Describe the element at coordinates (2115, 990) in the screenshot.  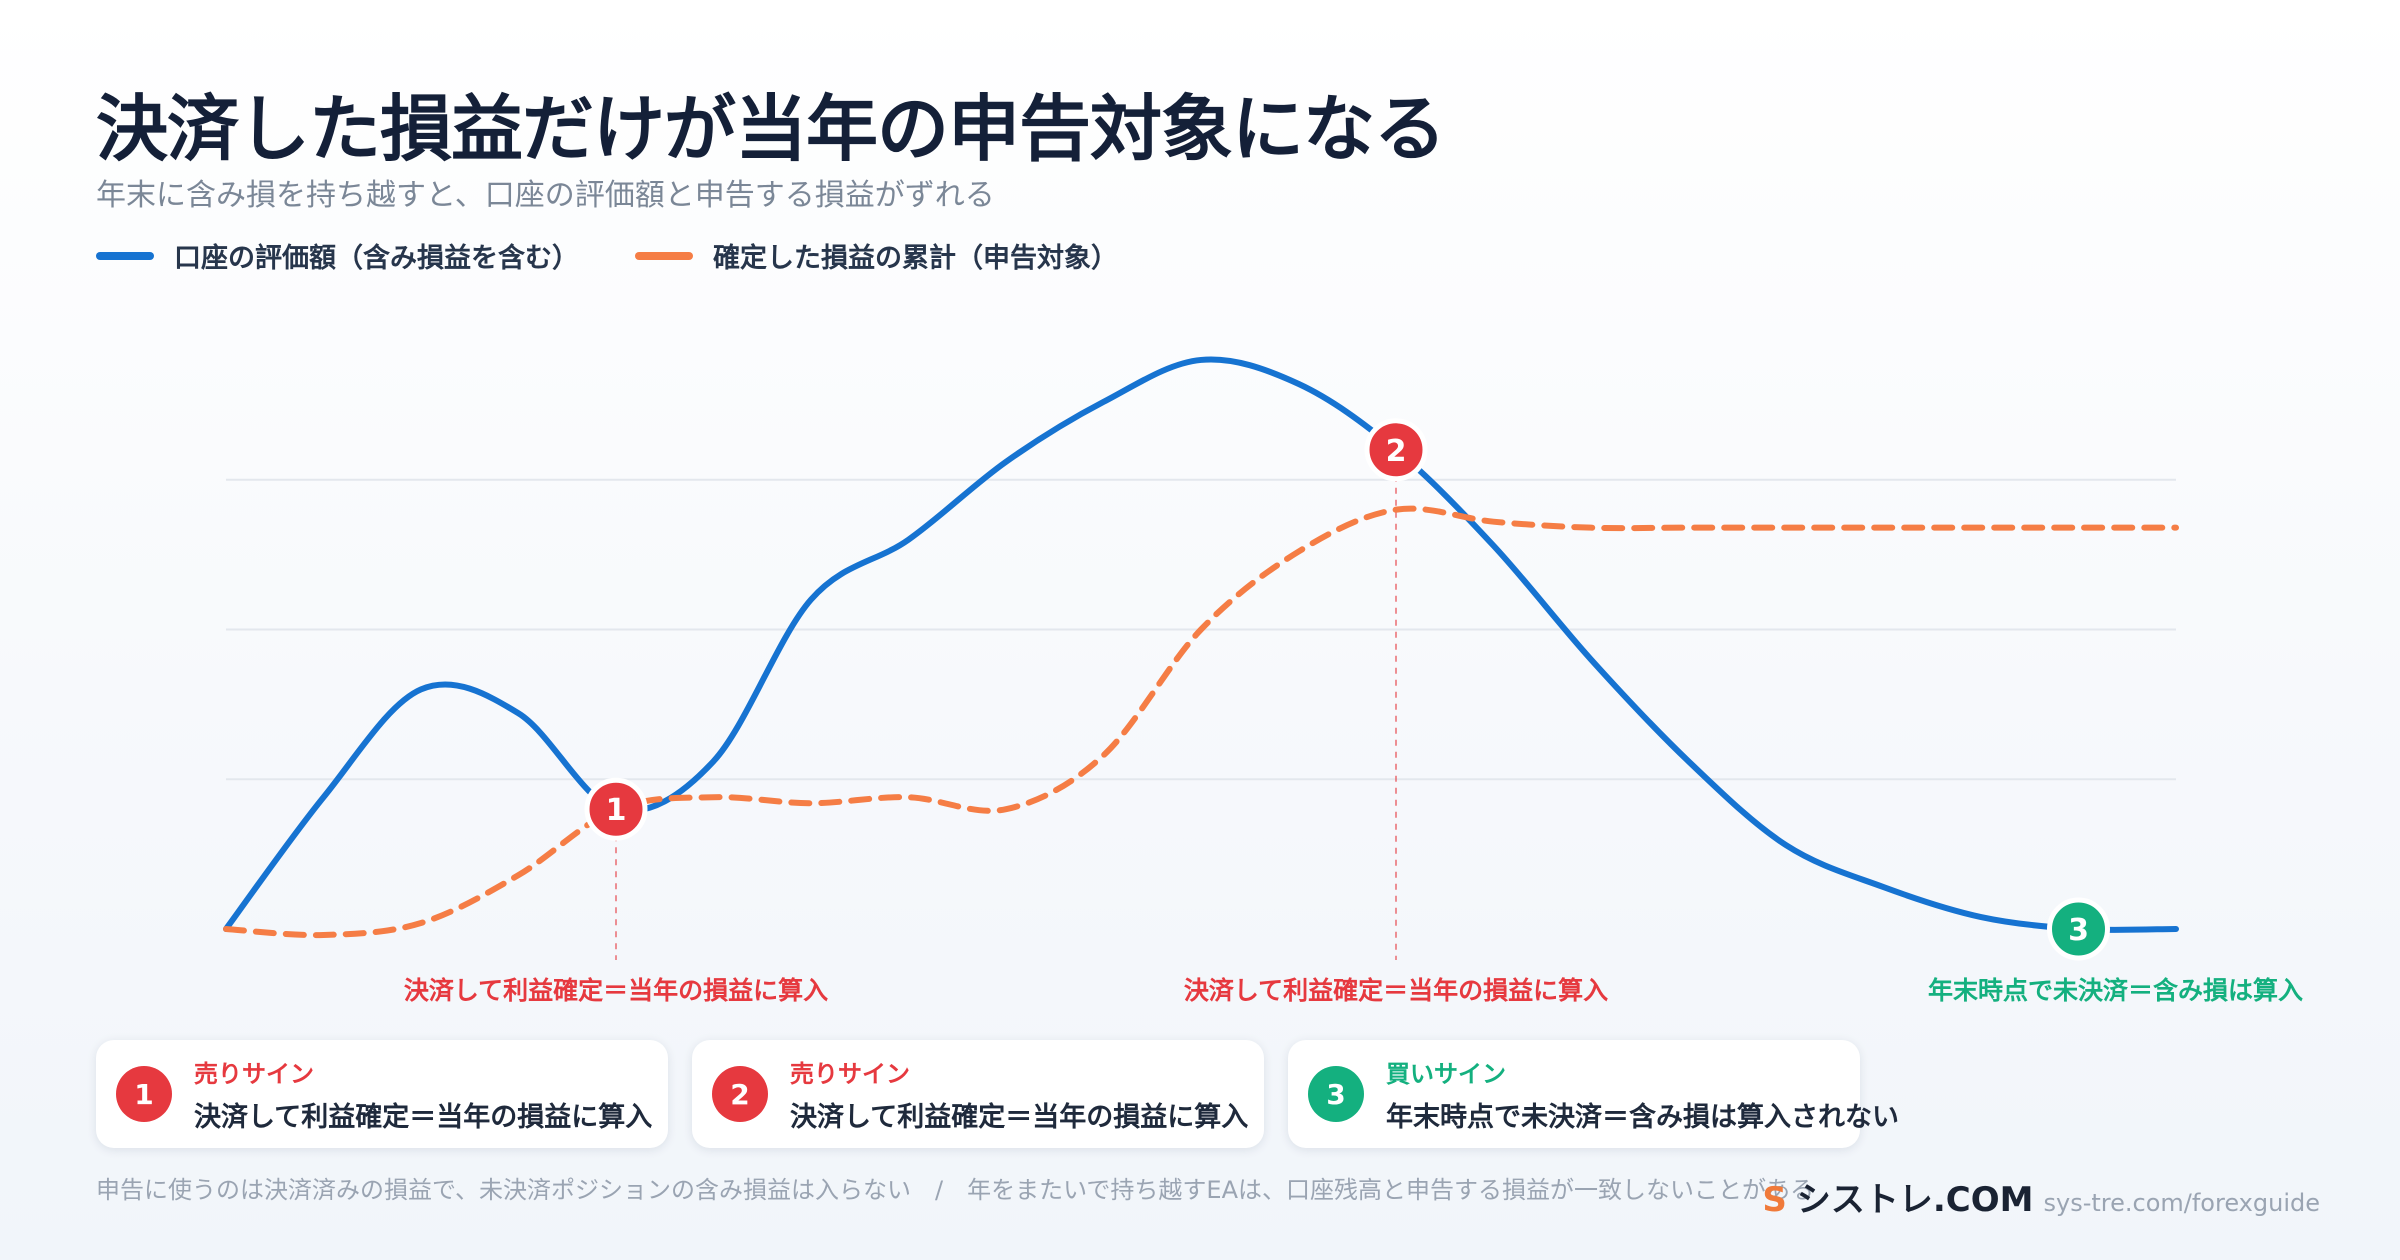
I see `annotation-label-3: 年末時点で未決済＝含み損は算入` at that location.